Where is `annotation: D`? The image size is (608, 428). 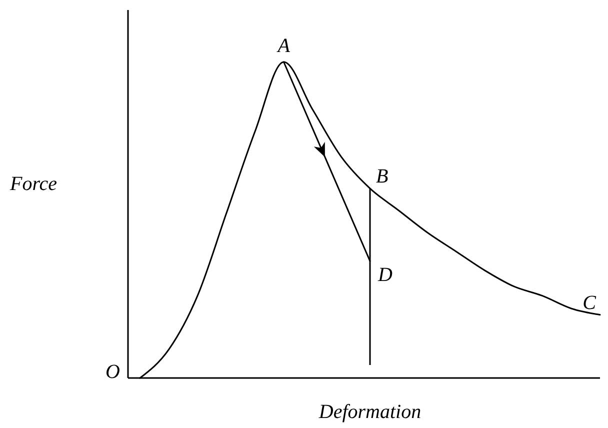 annotation: D is located at coordinates (385, 275).